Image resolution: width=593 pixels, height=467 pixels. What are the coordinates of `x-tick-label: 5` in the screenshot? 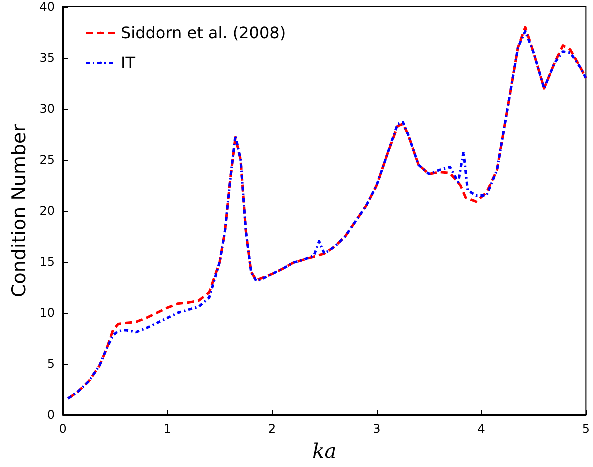 It's located at (586, 429).